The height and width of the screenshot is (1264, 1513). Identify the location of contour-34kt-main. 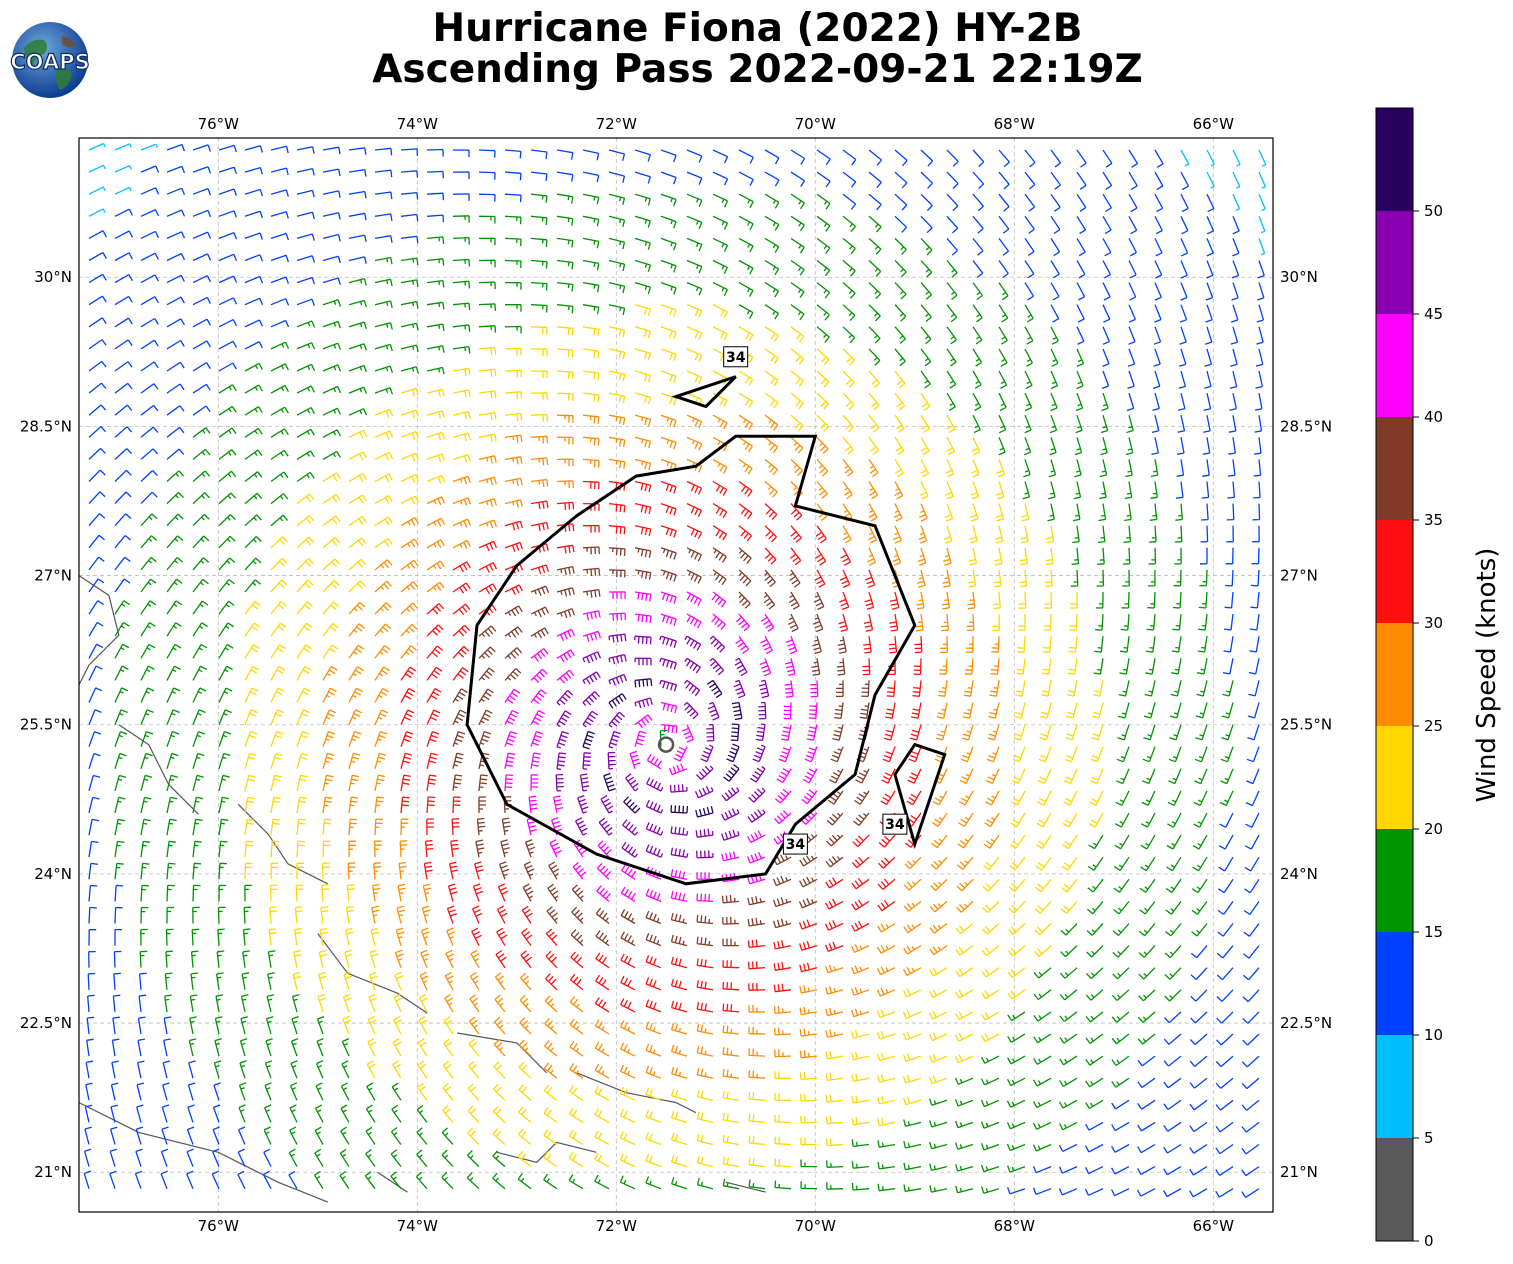
(691, 660).